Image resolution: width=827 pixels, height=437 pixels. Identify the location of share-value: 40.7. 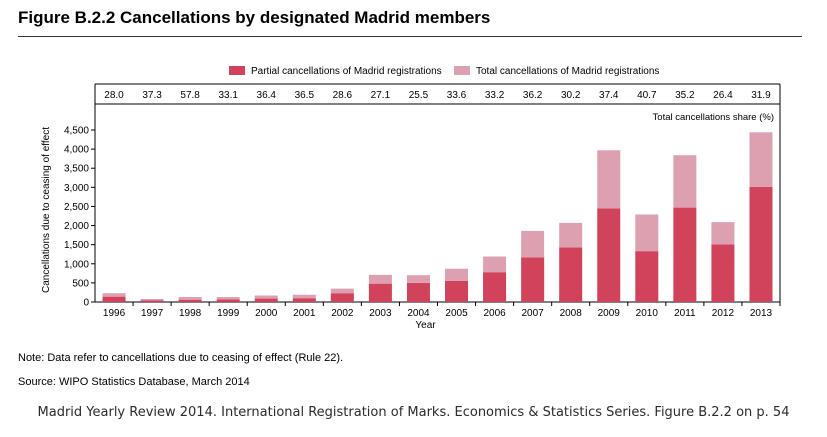
(647, 95).